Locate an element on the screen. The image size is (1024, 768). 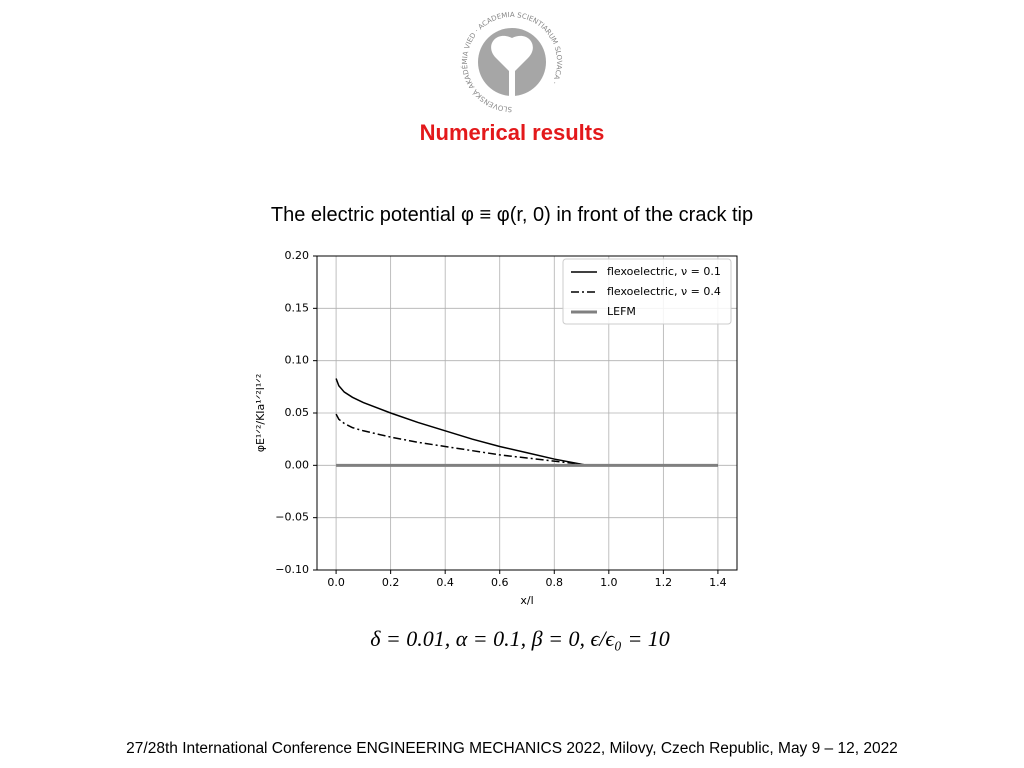
x-tick-label: 1.0 is located at coordinates (609, 582).